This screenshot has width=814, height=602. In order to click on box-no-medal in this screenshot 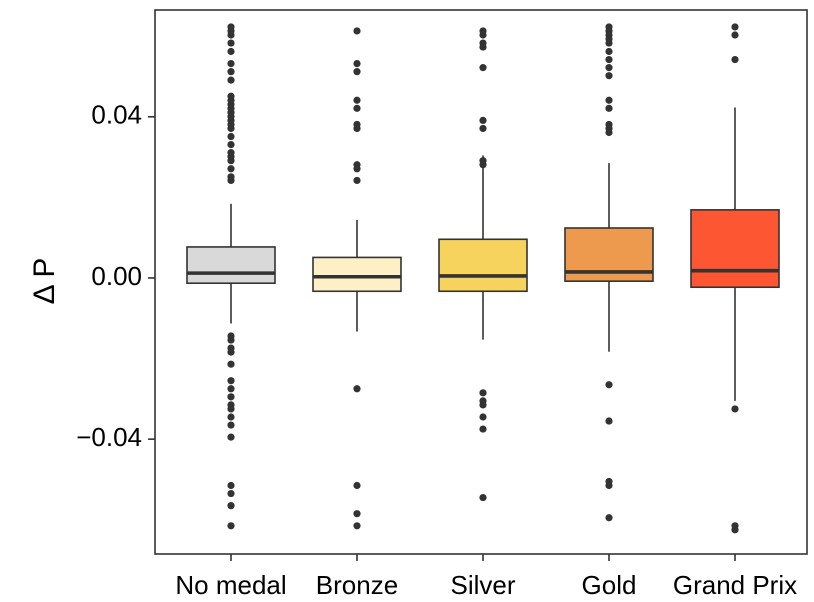, I will do `click(231, 265)`.